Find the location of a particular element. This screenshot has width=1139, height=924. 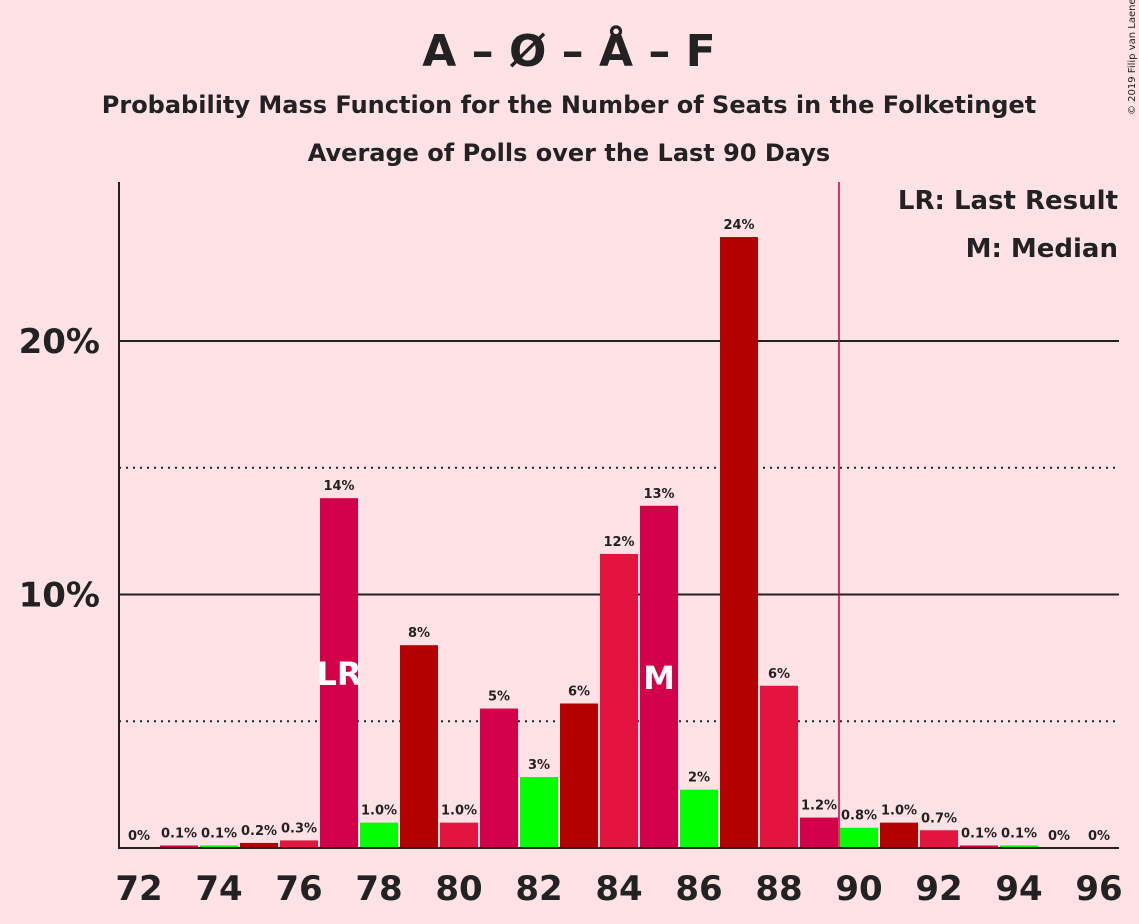

x-tick-label: 78 is located at coordinates (378, 889).